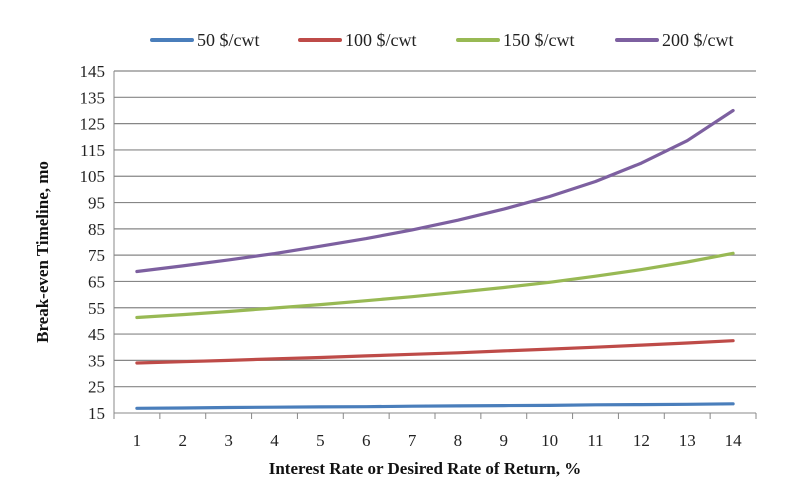  I want to click on legend: 50 $/cwt 100 $/cwt 150 $/cwt 200 $/cwt, so click(442, 40).